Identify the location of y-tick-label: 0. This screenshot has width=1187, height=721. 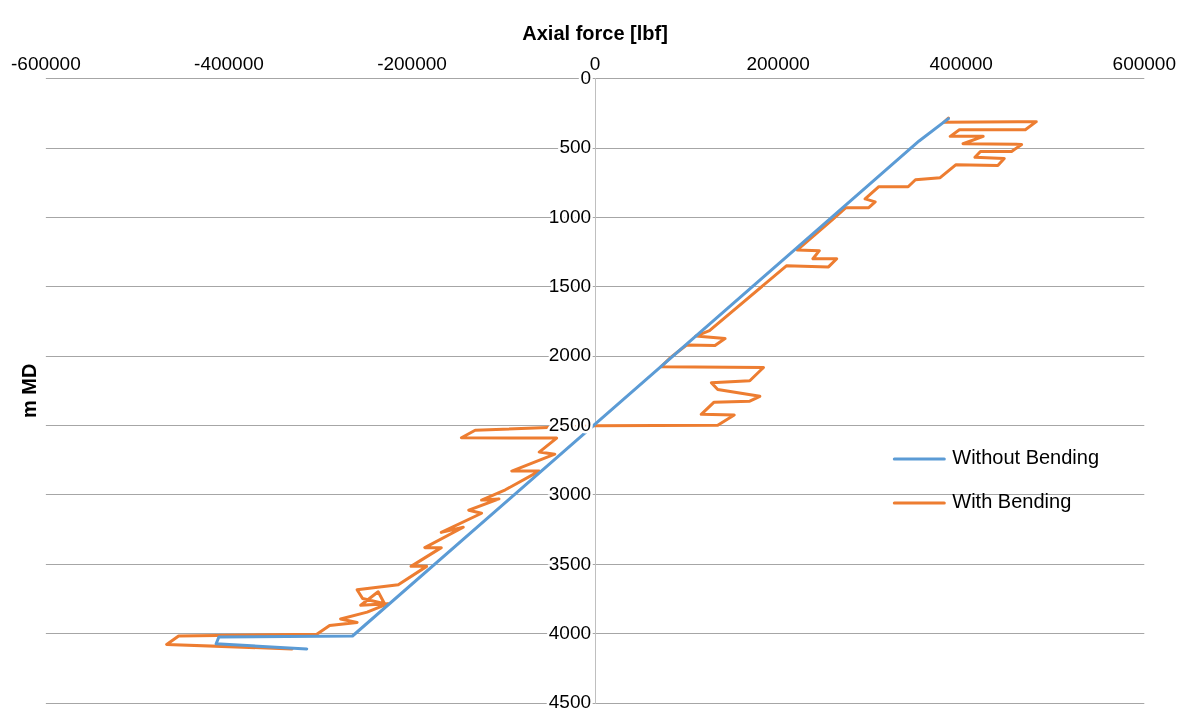
(586, 78).